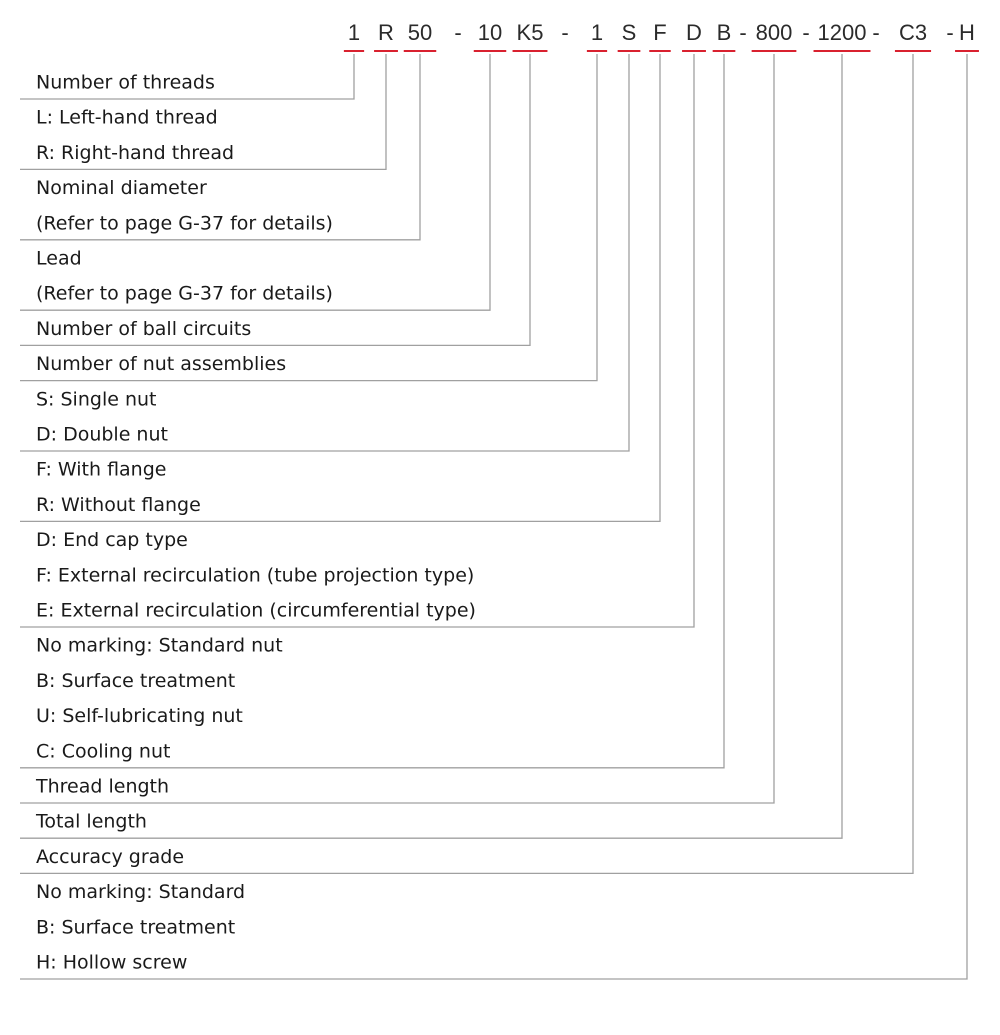 This screenshot has width=1000, height=1035. I want to click on description-line: S: Single nut, so click(96, 399).